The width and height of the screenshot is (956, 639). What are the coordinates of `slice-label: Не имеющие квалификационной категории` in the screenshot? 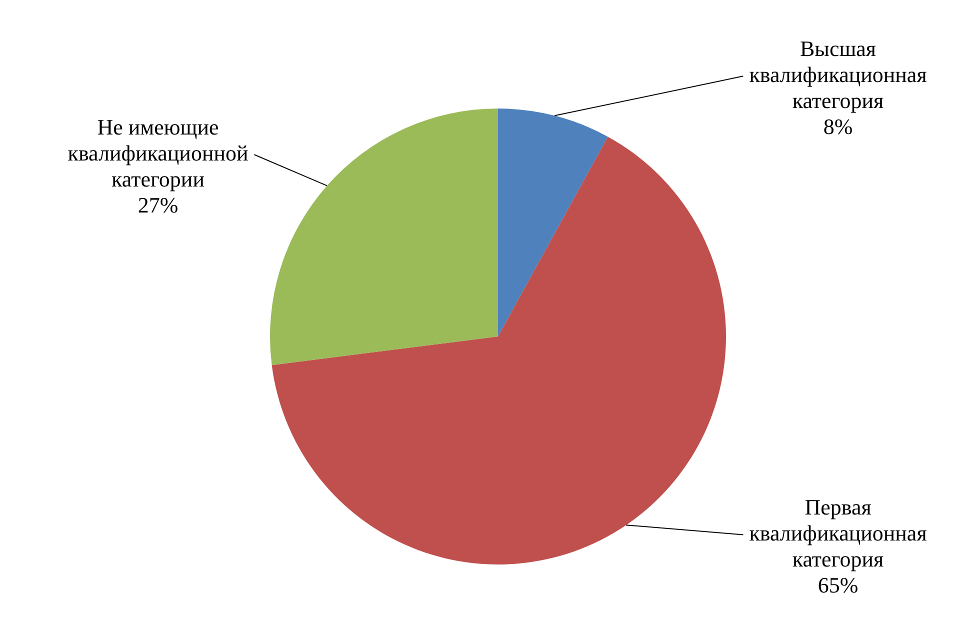 It's located at (158, 153).